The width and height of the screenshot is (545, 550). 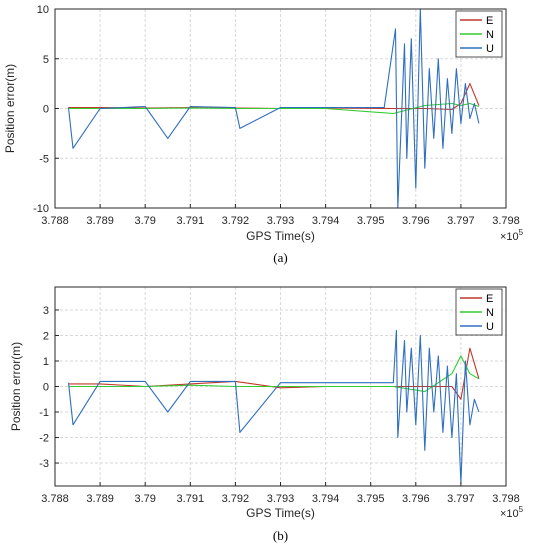 What do you see at coordinates (44, 464) in the screenshot?
I see `y-tick-label: -3` at bounding box center [44, 464].